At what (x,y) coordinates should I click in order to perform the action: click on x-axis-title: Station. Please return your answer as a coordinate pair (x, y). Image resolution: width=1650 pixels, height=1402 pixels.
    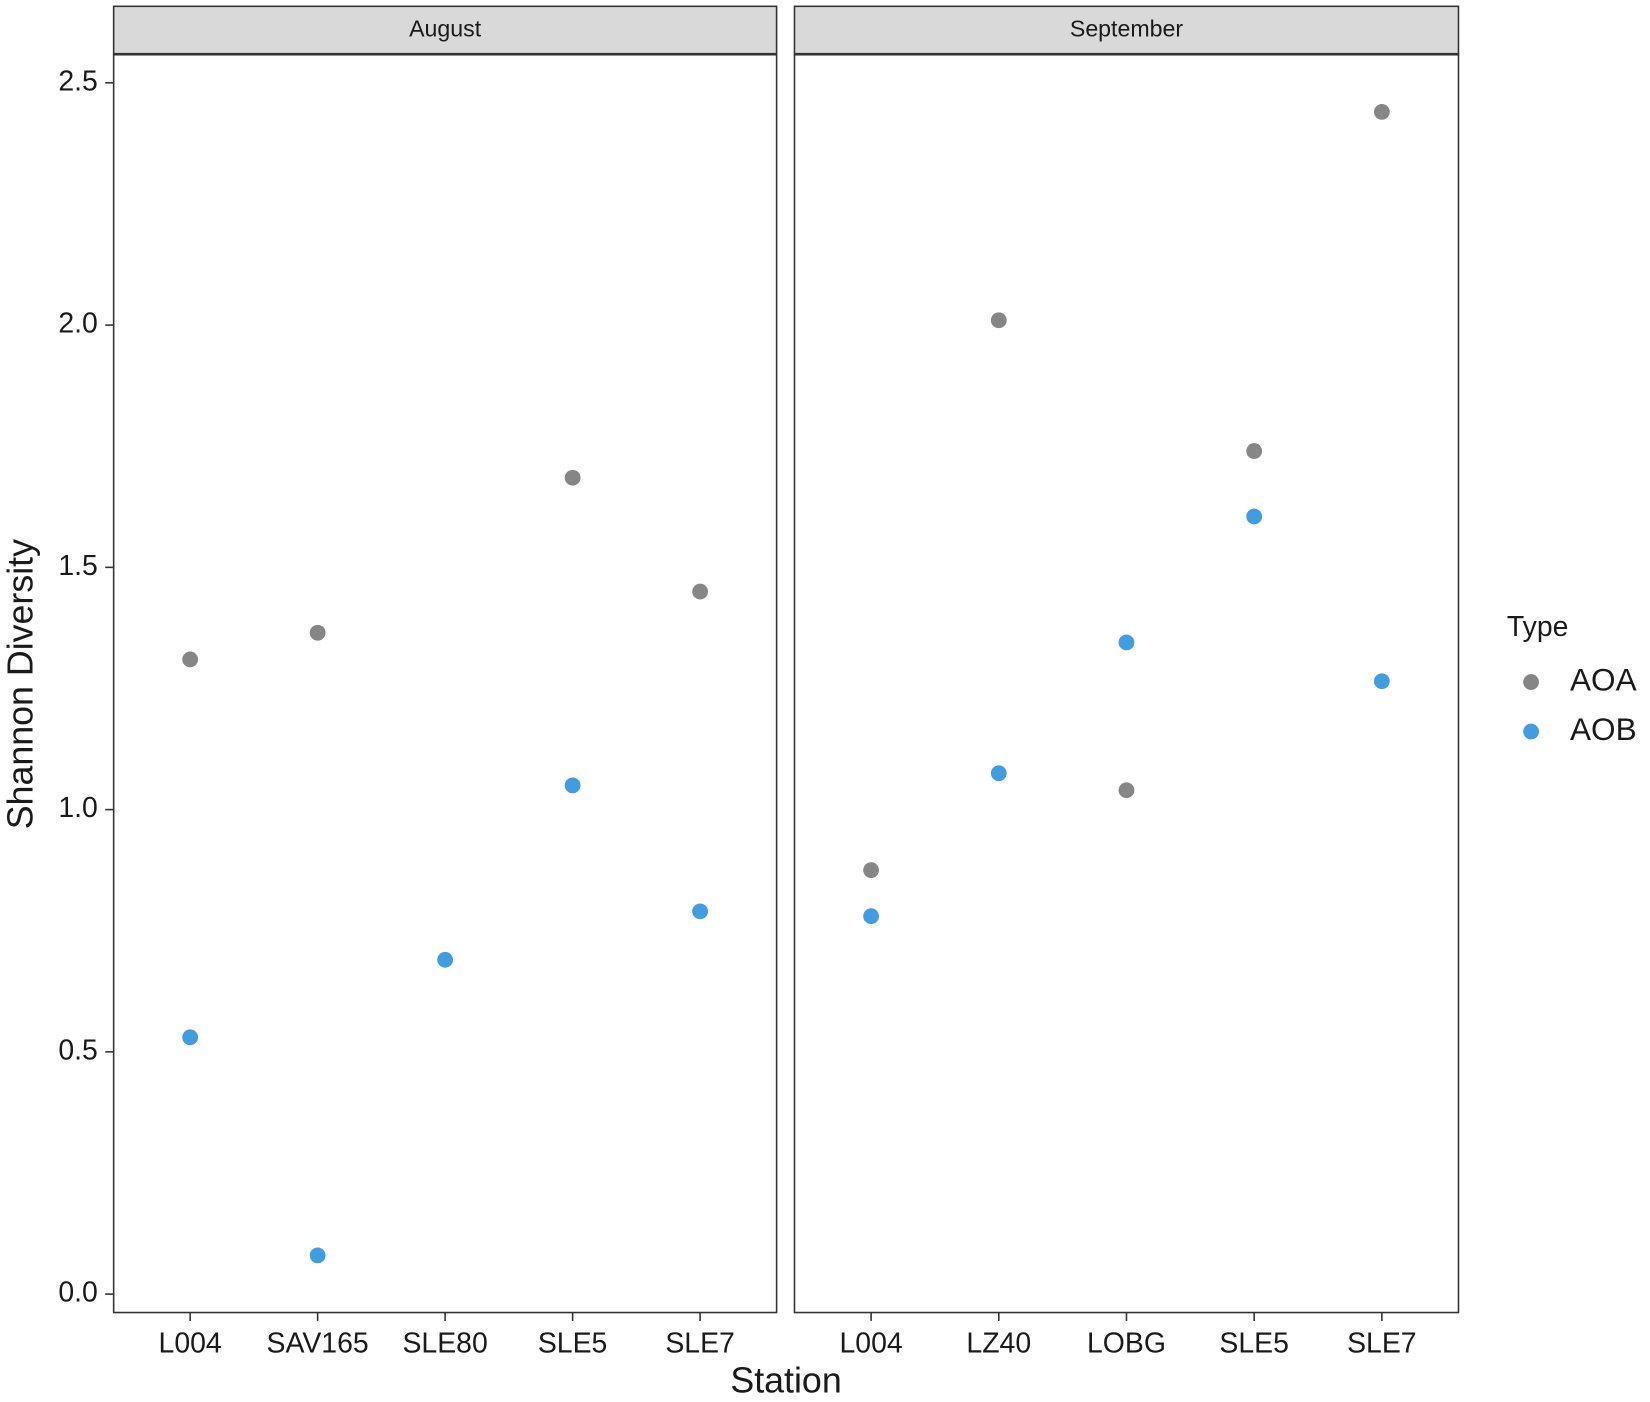
    Looking at the image, I should click on (785, 1381).